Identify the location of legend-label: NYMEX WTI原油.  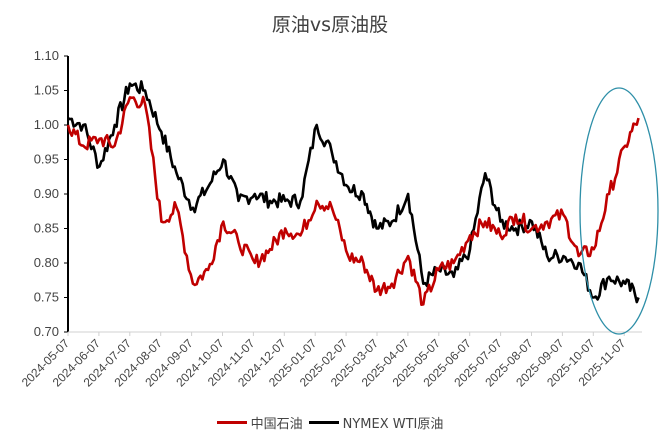
(393, 424).